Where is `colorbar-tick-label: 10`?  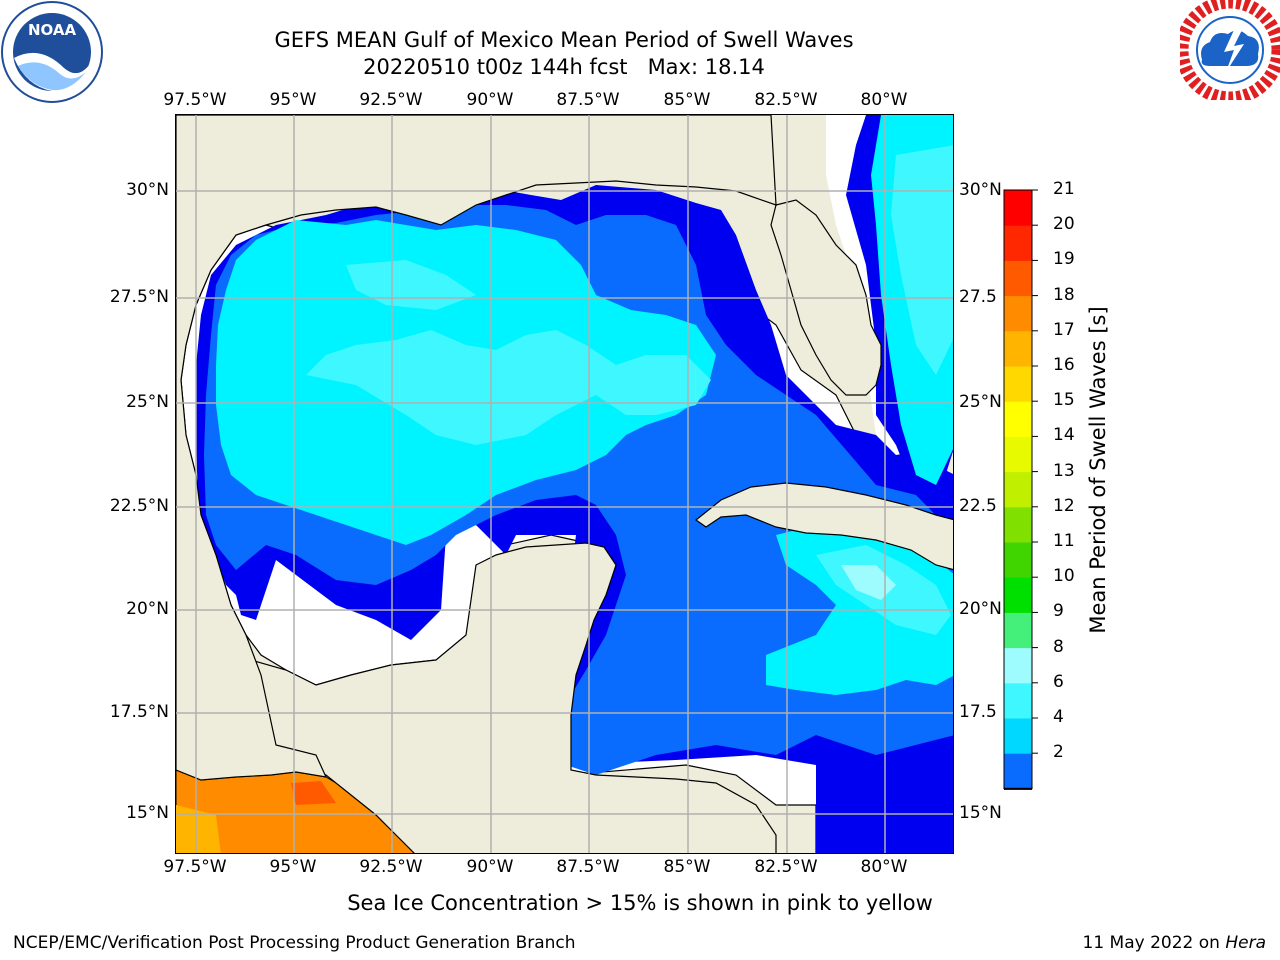 colorbar-tick-label: 10 is located at coordinates (1064, 576).